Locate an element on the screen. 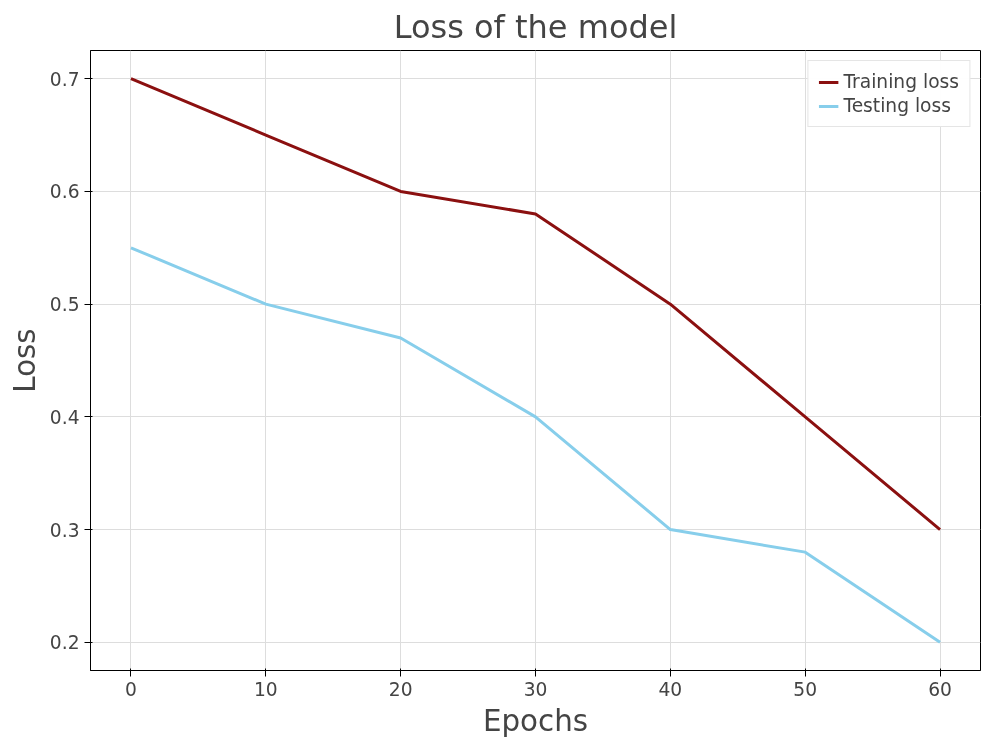 The height and width of the screenshot is (746, 1005). y-tick-label: 0.7 is located at coordinates (64, 79).